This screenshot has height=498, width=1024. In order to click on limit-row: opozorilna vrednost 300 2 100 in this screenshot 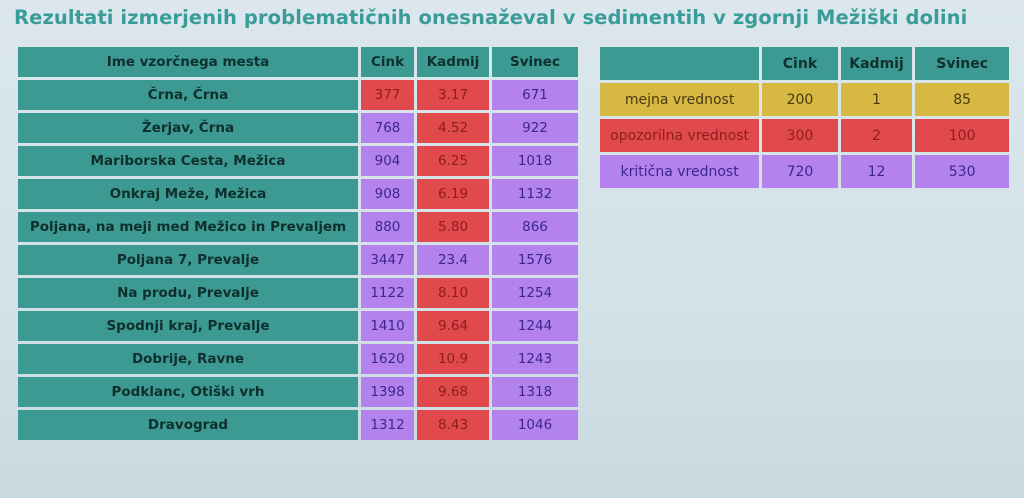, I will do `click(804, 135)`.